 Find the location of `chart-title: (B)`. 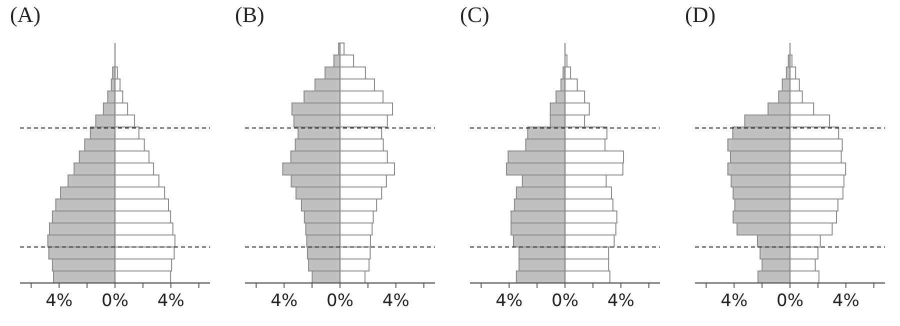

chart-title: (B) is located at coordinates (249, 14).